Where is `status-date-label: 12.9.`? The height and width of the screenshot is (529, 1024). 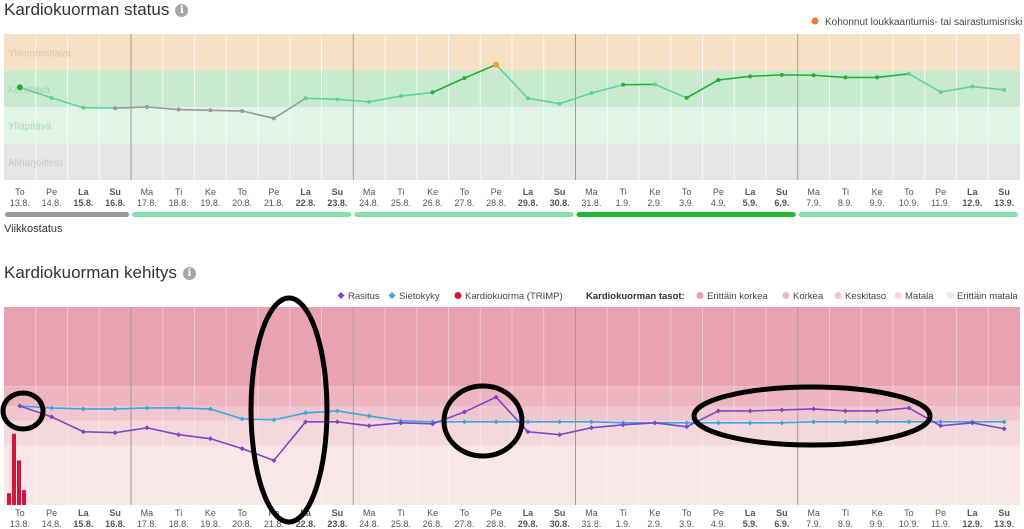
status-date-label: 12.9. is located at coordinates (972, 203).